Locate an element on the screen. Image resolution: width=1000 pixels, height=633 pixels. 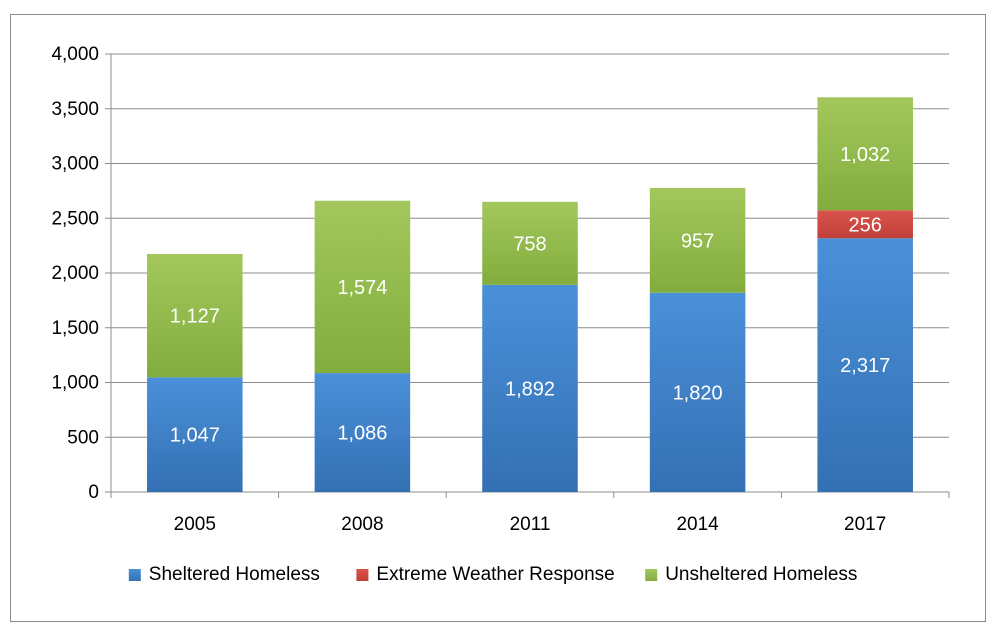
y-tick-label: 500 is located at coordinates (83, 437).